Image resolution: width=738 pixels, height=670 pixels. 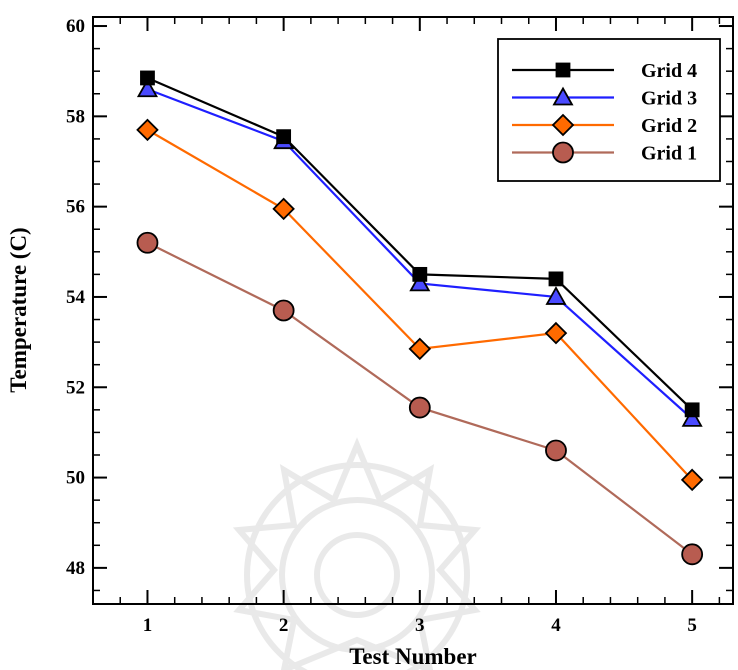 I want to click on x-tick-label: 3, so click(x=420, y=625).